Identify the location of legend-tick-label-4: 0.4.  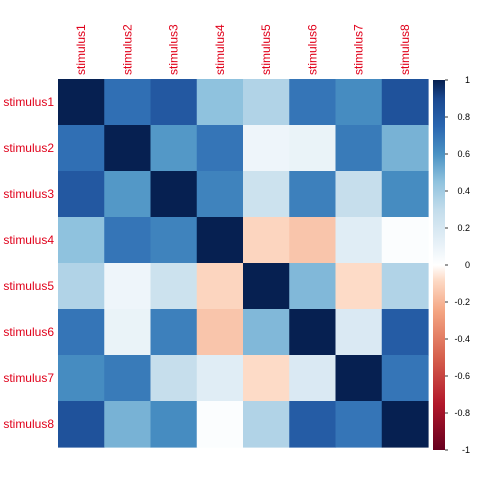
(463, 191).